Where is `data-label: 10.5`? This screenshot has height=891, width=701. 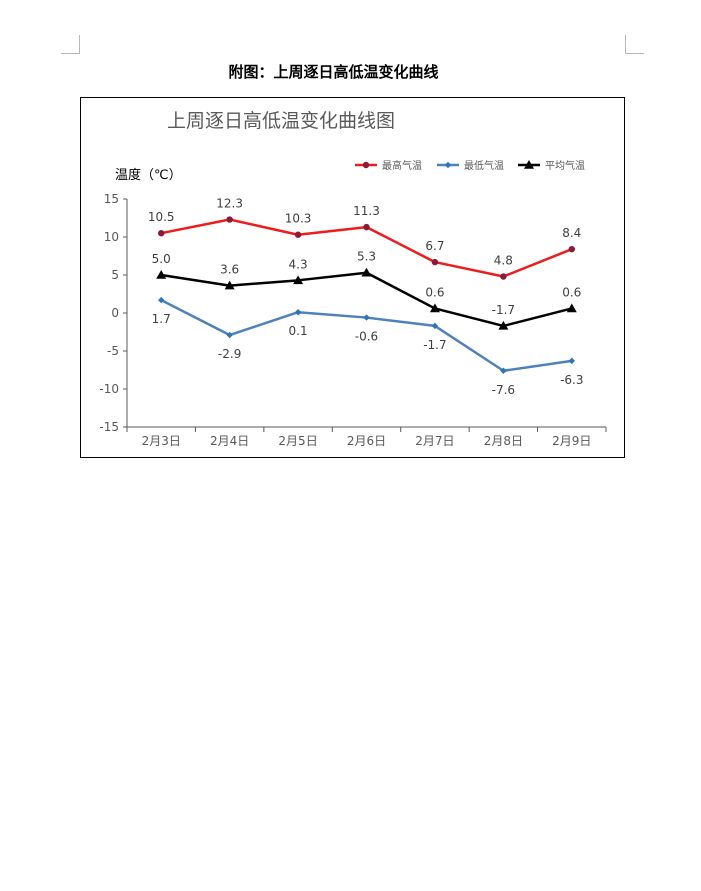 data-label: 10.5 is located at coordinates (161, 217).